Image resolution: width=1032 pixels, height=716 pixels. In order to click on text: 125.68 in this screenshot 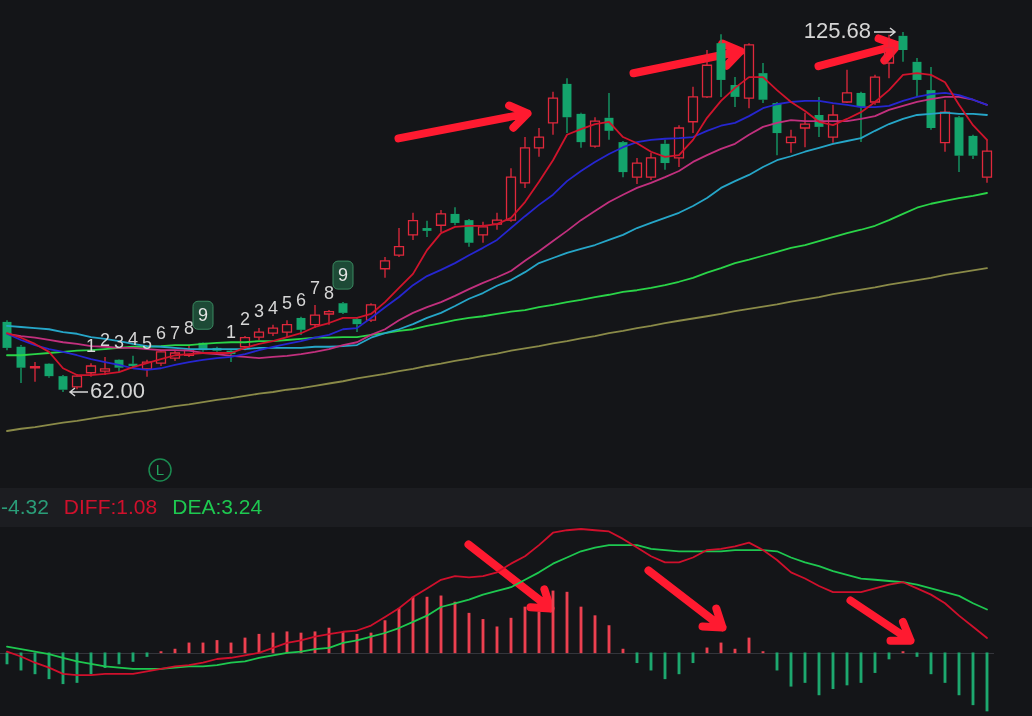, I will do `click(837, 31)`.